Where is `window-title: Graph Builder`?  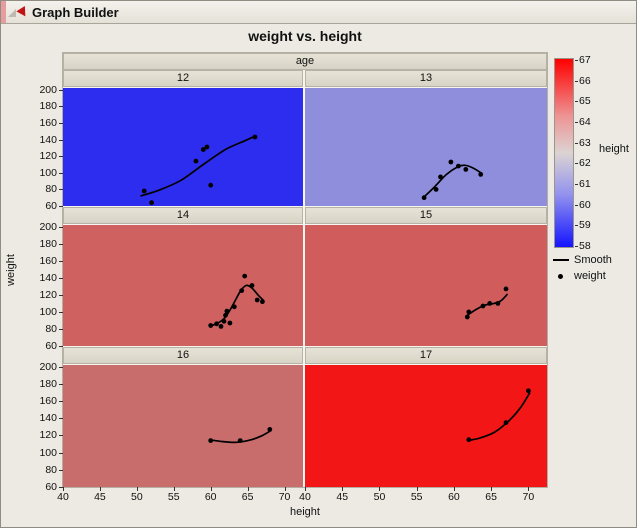 window-title: Graph Builder is located at coordinates (75, 12).